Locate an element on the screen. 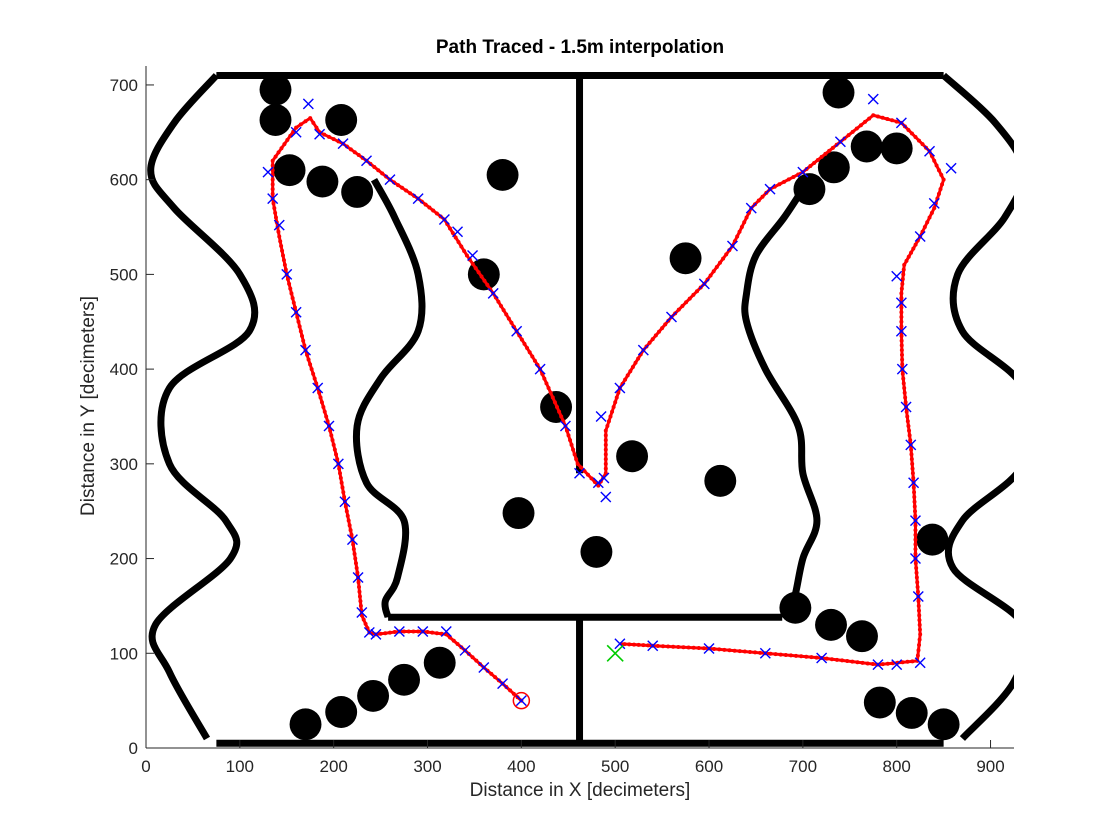  wall-inner-right-island is located at coordinates (781, 403).